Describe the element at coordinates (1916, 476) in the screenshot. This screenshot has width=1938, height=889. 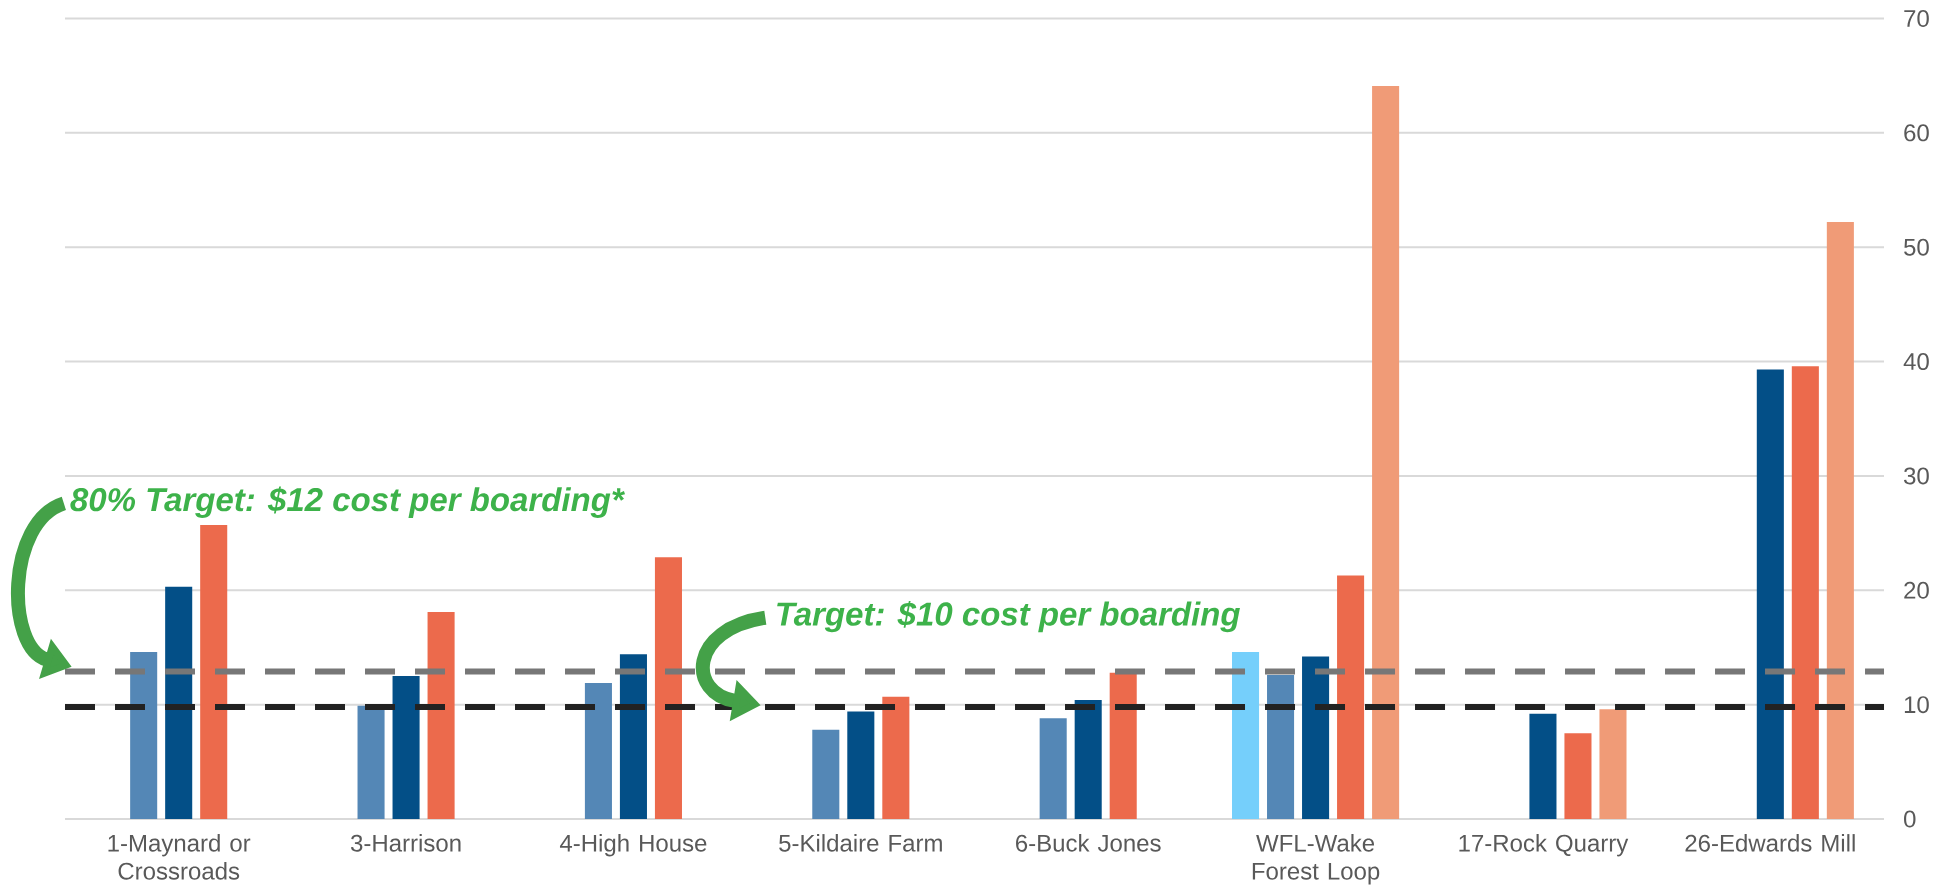
I see `y-tick-label: 30` at that location.